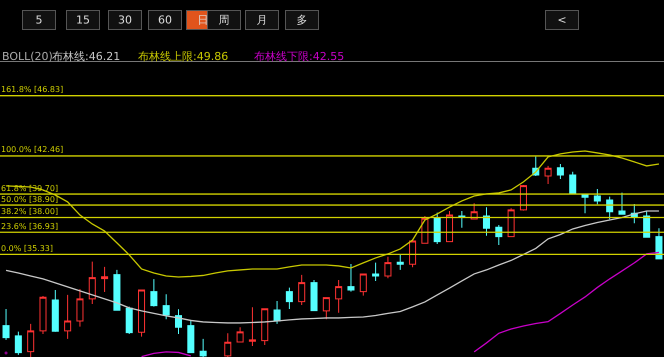 The height and width of the screenshot is (357, 664). I want to click on text: 15, so click(83, 20).